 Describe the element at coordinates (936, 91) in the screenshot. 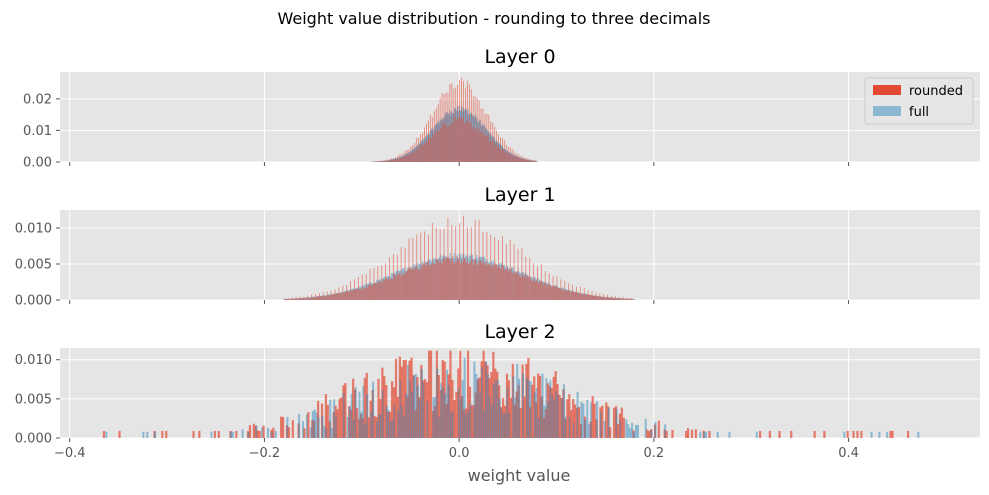

I see `legend-label-rounded: rounded` at that location.